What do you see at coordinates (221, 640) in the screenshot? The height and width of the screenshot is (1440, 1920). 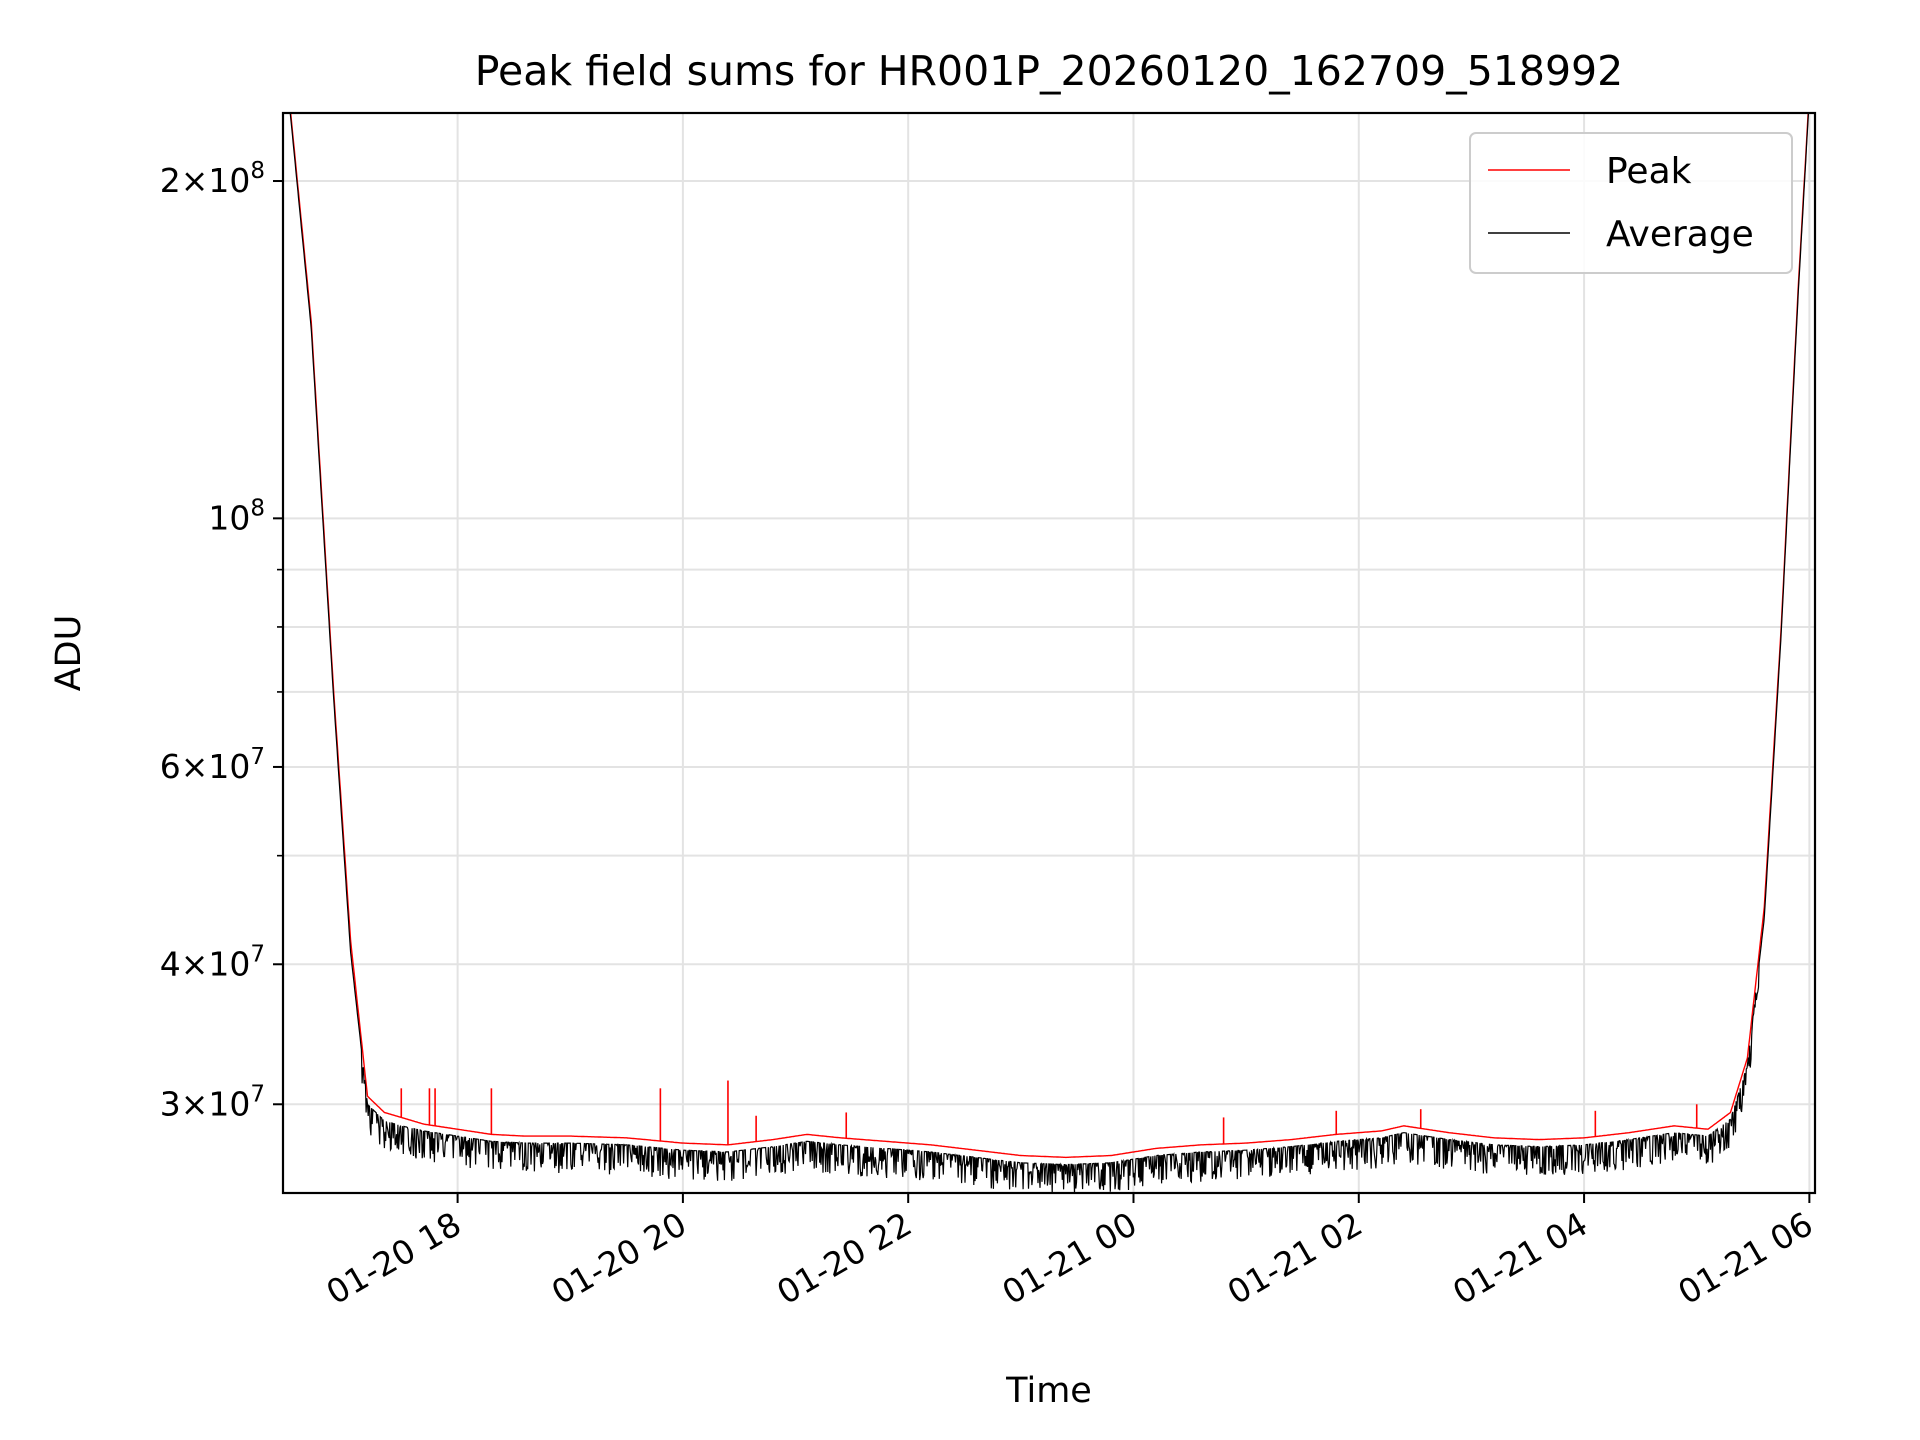 I see `y-axis: 3×107 4×107 6×107 108 2×108` at bounding box center [221, 640].